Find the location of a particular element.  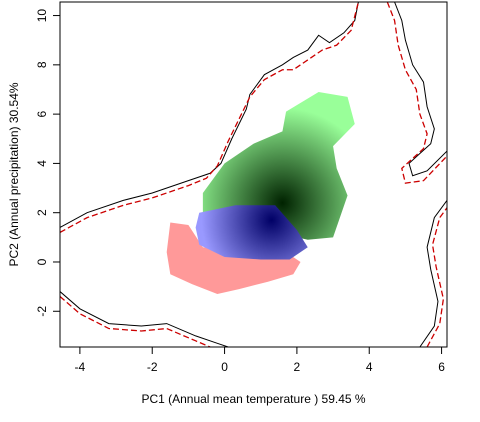

x-tick-label: 0 is located at coordinates (224, 367).